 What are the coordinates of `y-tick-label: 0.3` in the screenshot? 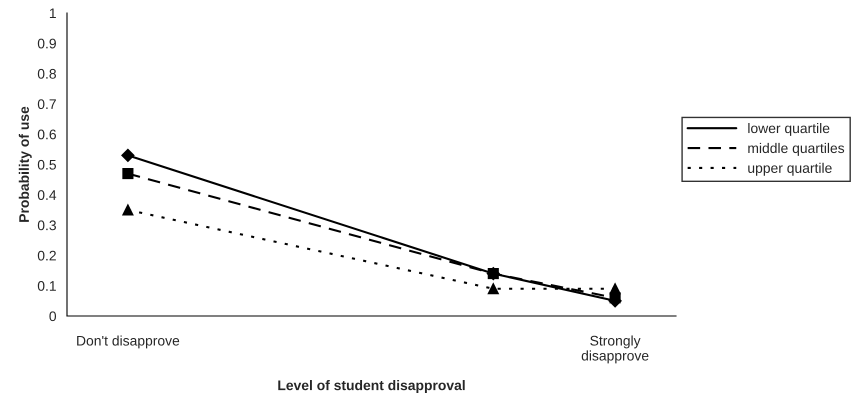 It's located at (47, 225).